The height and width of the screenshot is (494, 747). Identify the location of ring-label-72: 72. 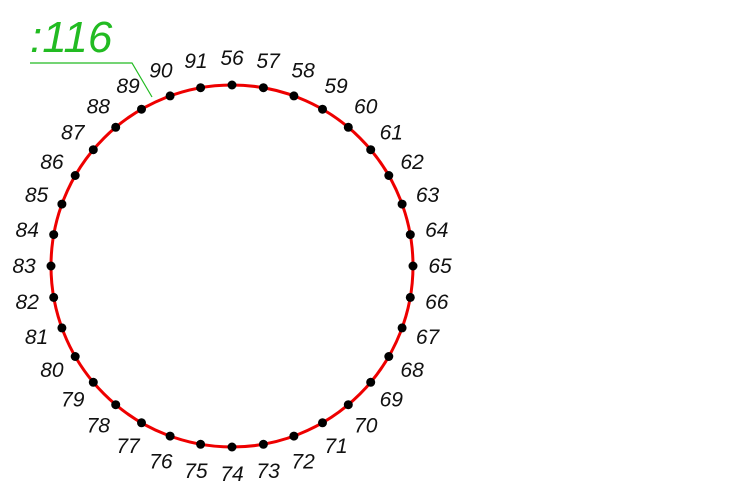
(303, 462).